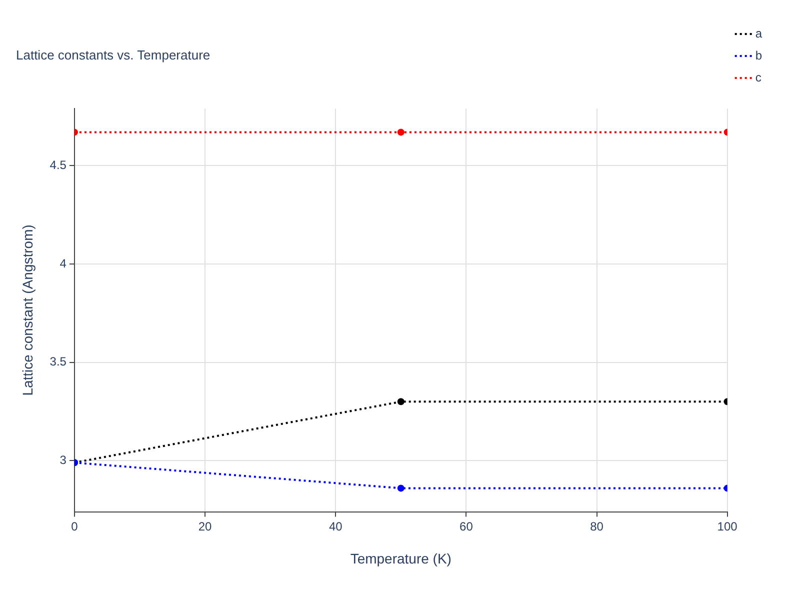 This screenshot has width=800, height=600. What do you see at coordinates (74, 526) in the screenshot?
I see `x-tick-label: 0` at bounding box center [74, 526].